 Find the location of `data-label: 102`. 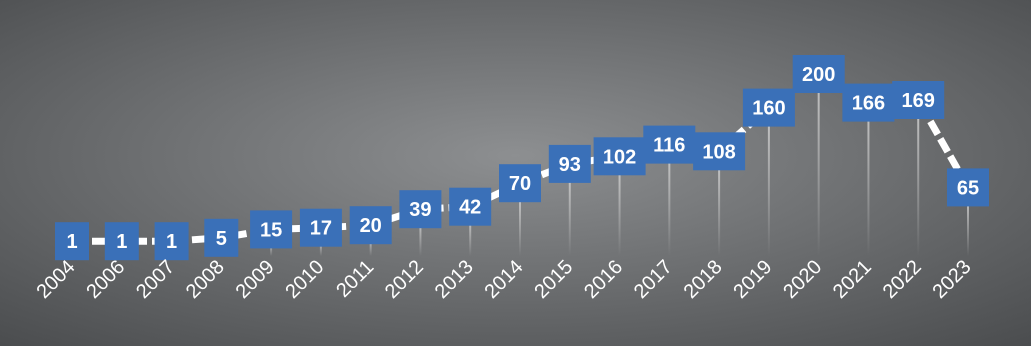

data-label: 102 is located at coordinates (619, 156).